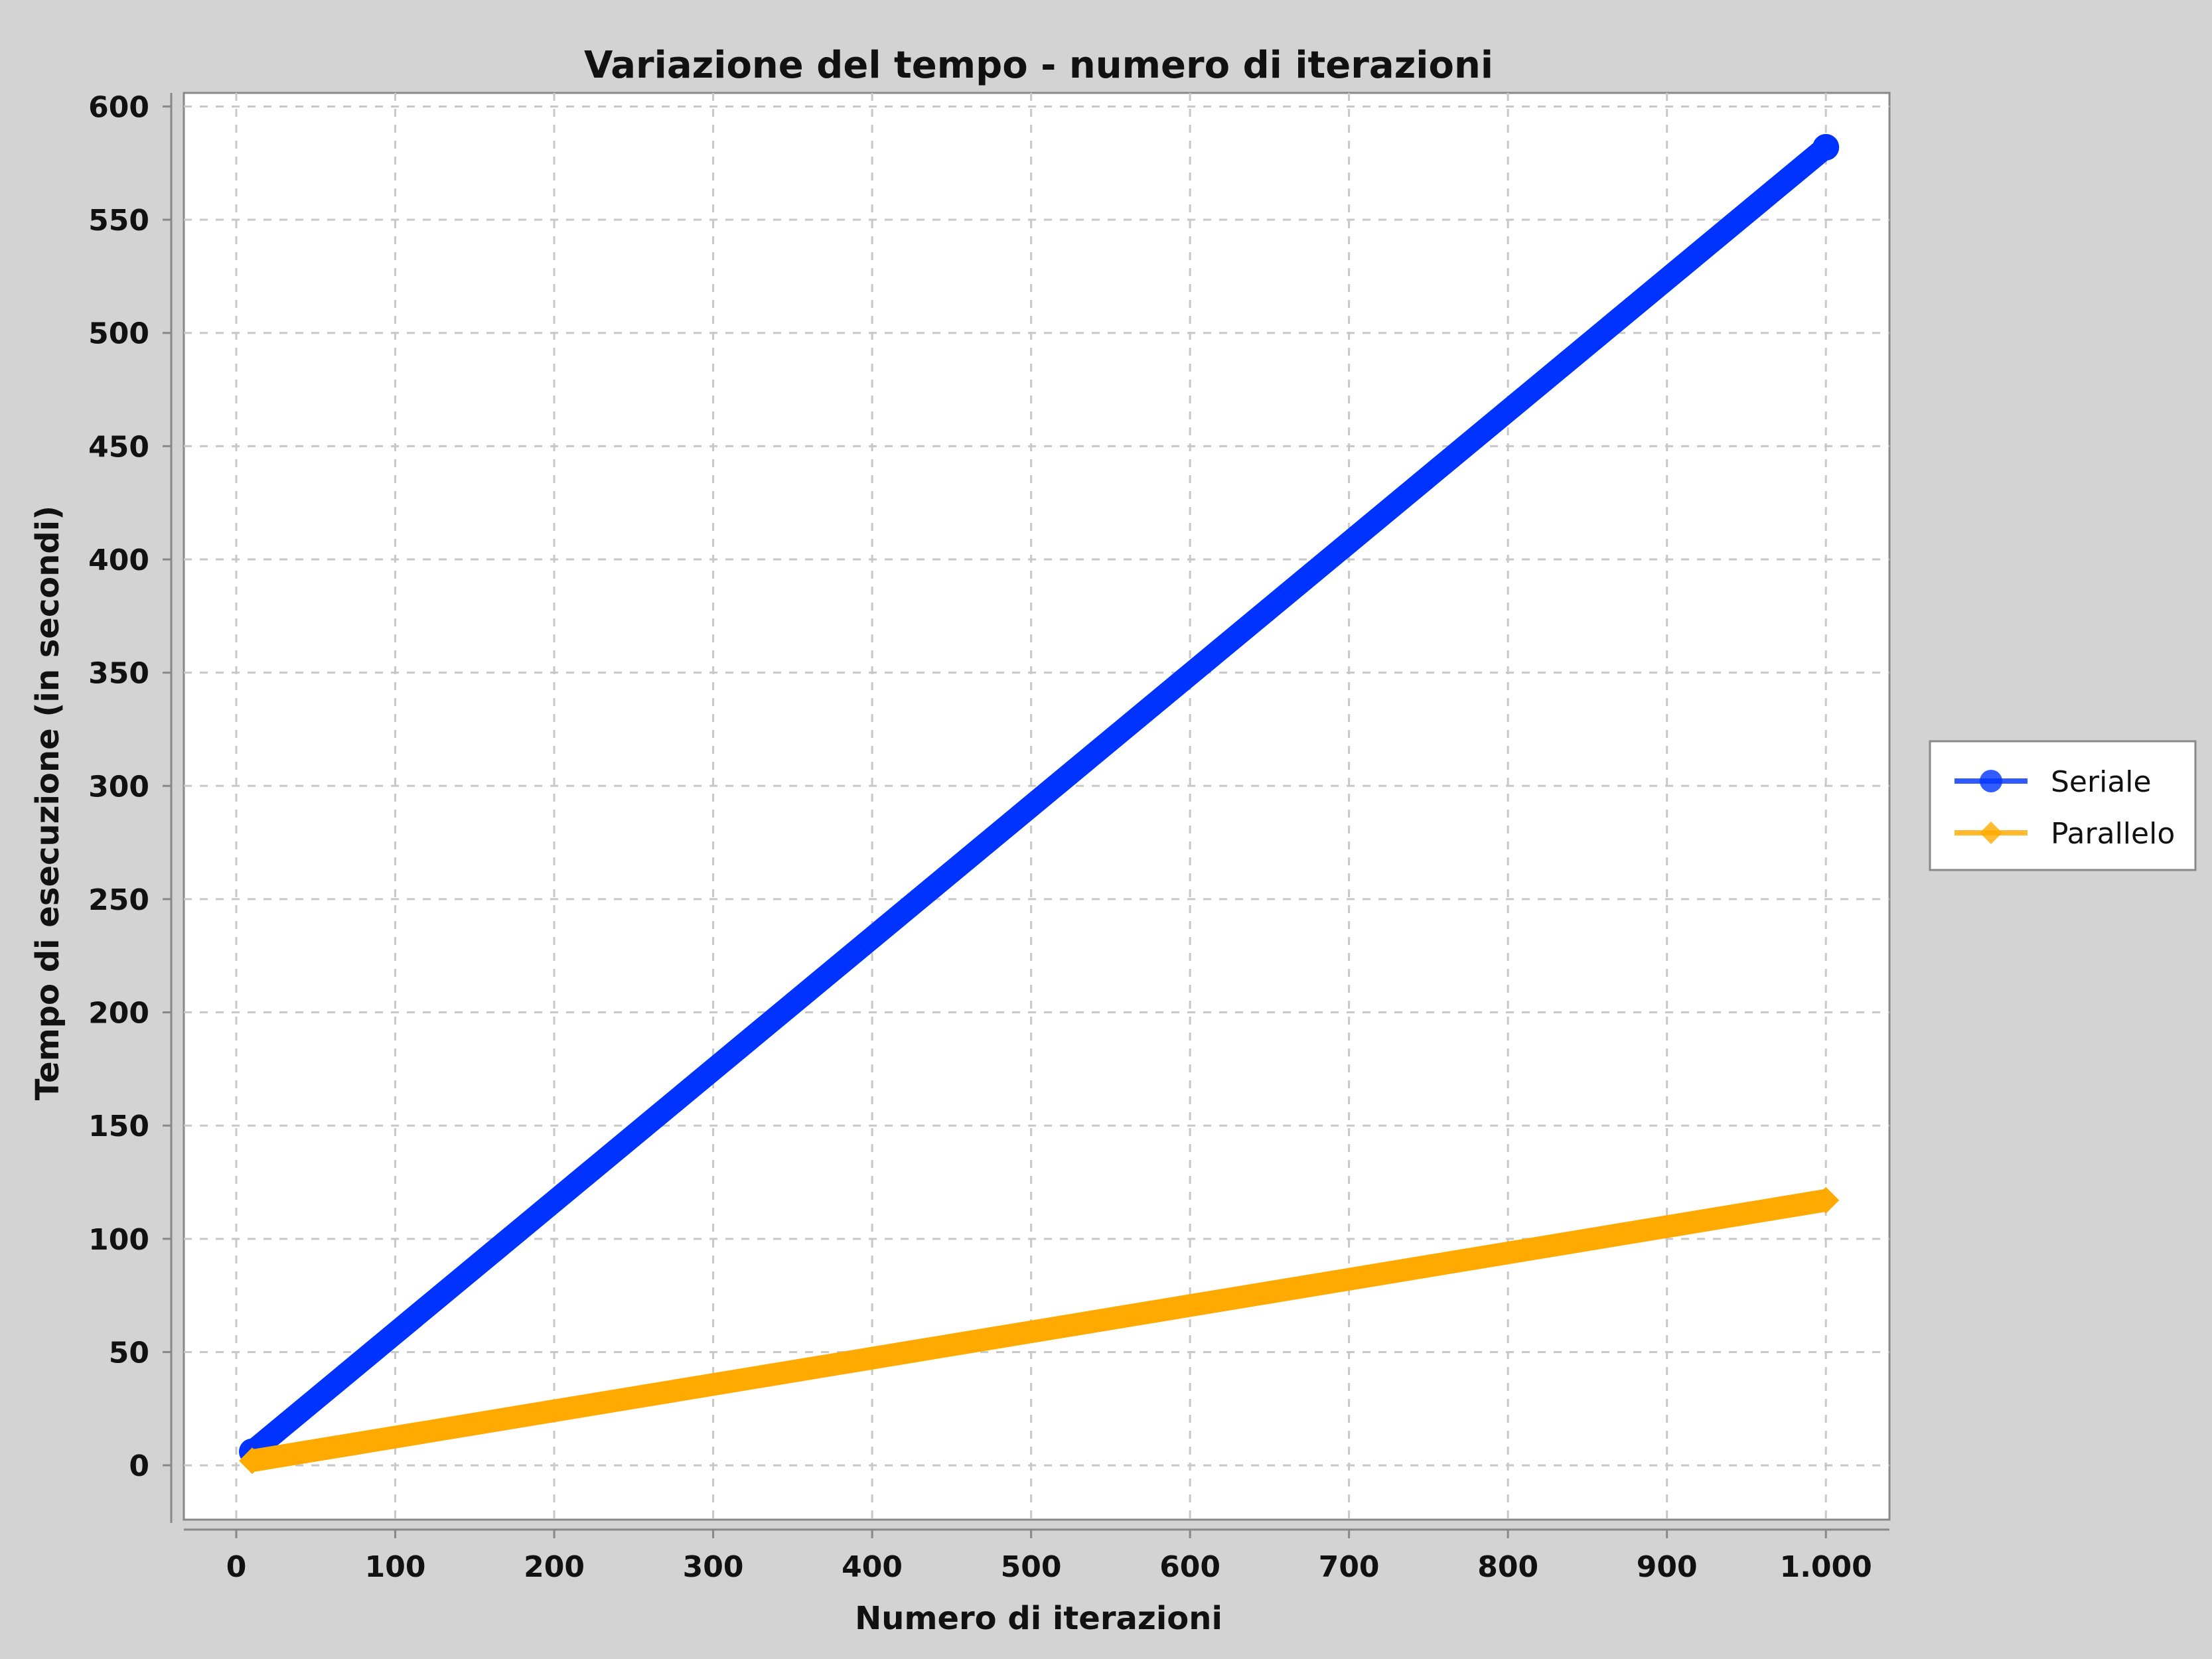 This screenshot has height=1659, width=2212. Describe the element at coordinates (1991, 833) in the screenshot. I see `legend-marker-parallelo` at that location.